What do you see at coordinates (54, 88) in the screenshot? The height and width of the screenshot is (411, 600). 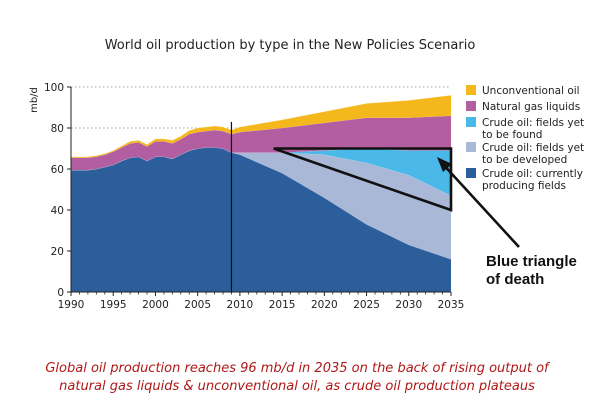 I see `y-tick-label-100: 100` at bounding box center [54, 88].